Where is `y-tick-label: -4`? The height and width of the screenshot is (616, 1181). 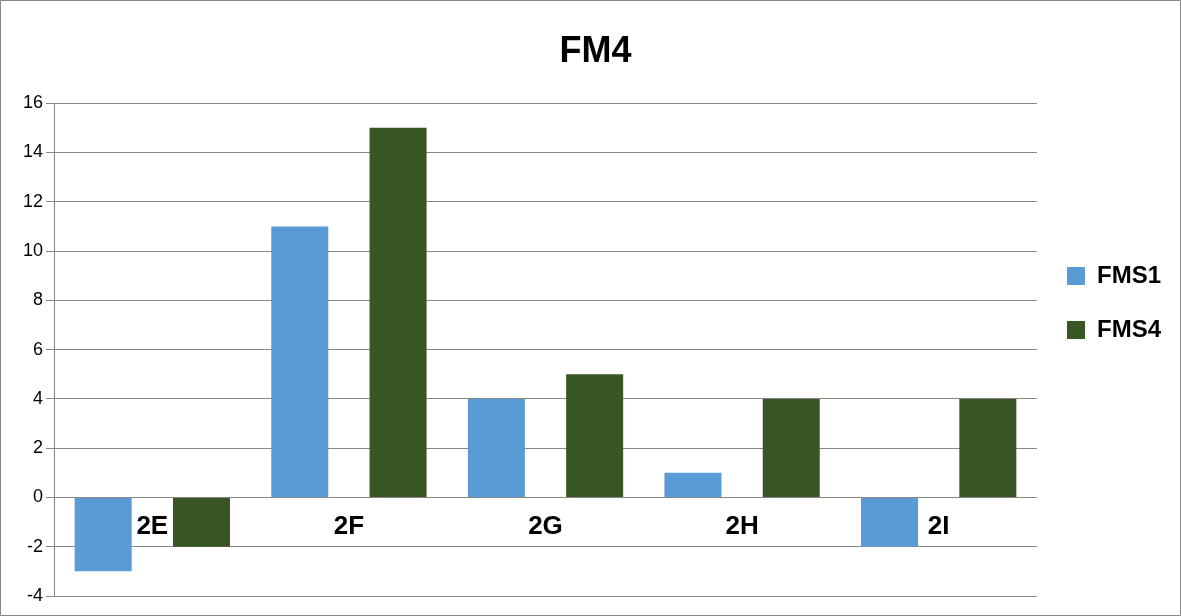 y-tick-label: -4 is located at coordinates (35, 594).